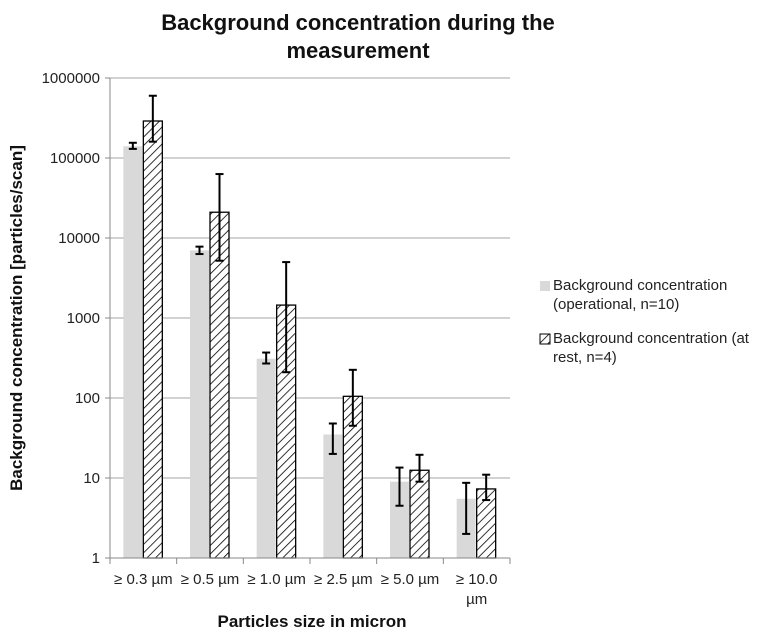  I want to click on x-tick-label: ≥ 1.0 µm, so click(276, 579).